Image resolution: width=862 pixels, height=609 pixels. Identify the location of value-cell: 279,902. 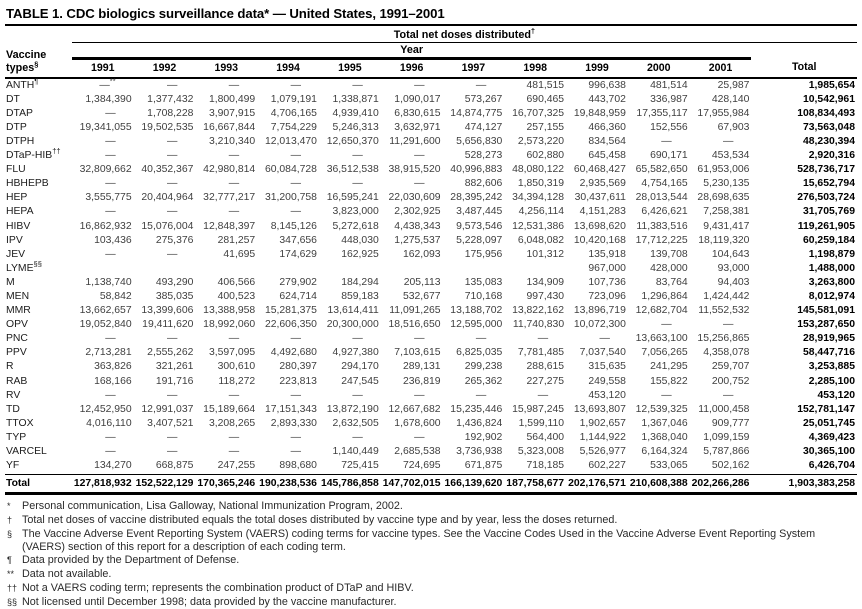
(298, 282).